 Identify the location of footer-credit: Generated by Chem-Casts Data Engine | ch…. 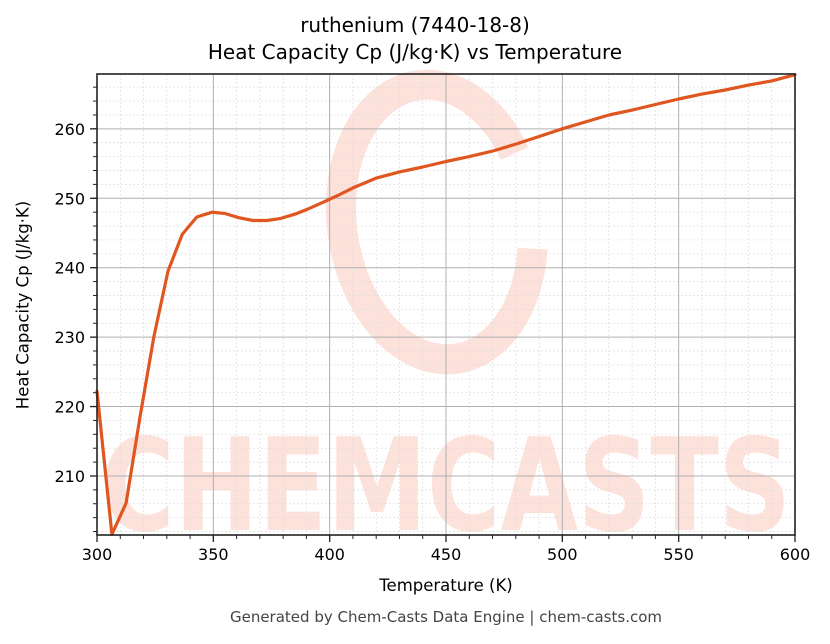
(446, 617).